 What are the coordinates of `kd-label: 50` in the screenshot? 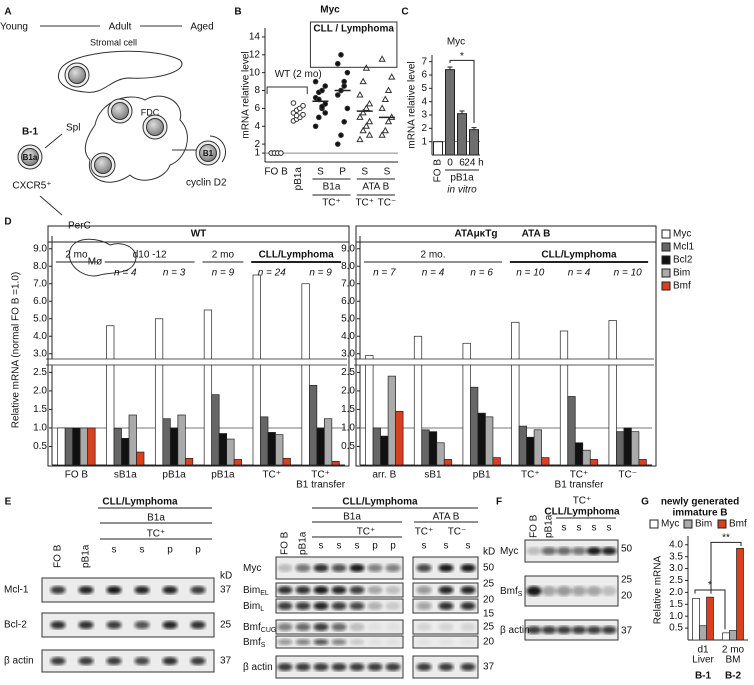 It's located at (489, 568).